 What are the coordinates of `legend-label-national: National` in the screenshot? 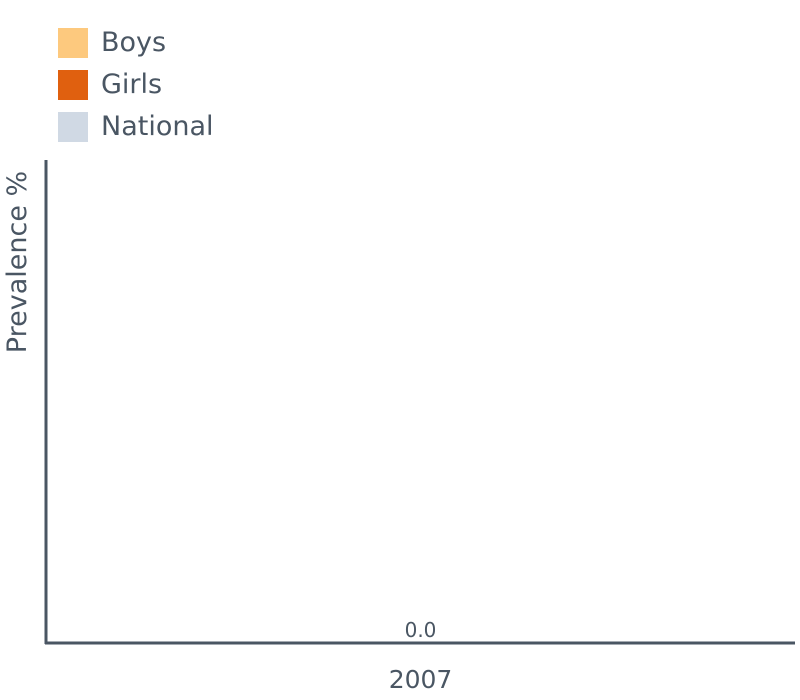 It's located at (157, 126).